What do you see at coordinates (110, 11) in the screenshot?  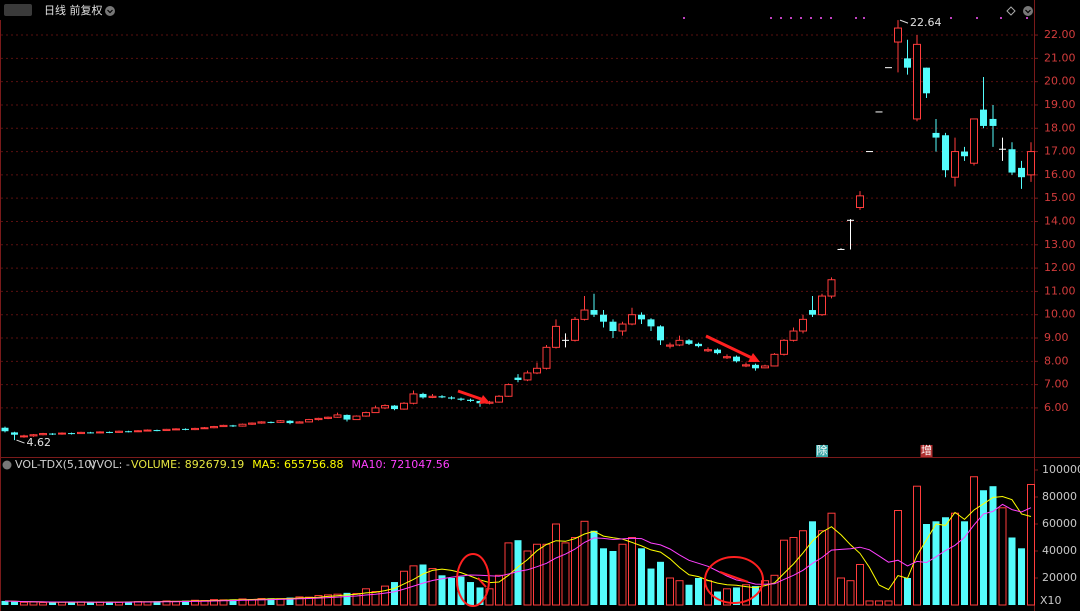 I see `dropdown-icon` at bounding box center [110, 11].